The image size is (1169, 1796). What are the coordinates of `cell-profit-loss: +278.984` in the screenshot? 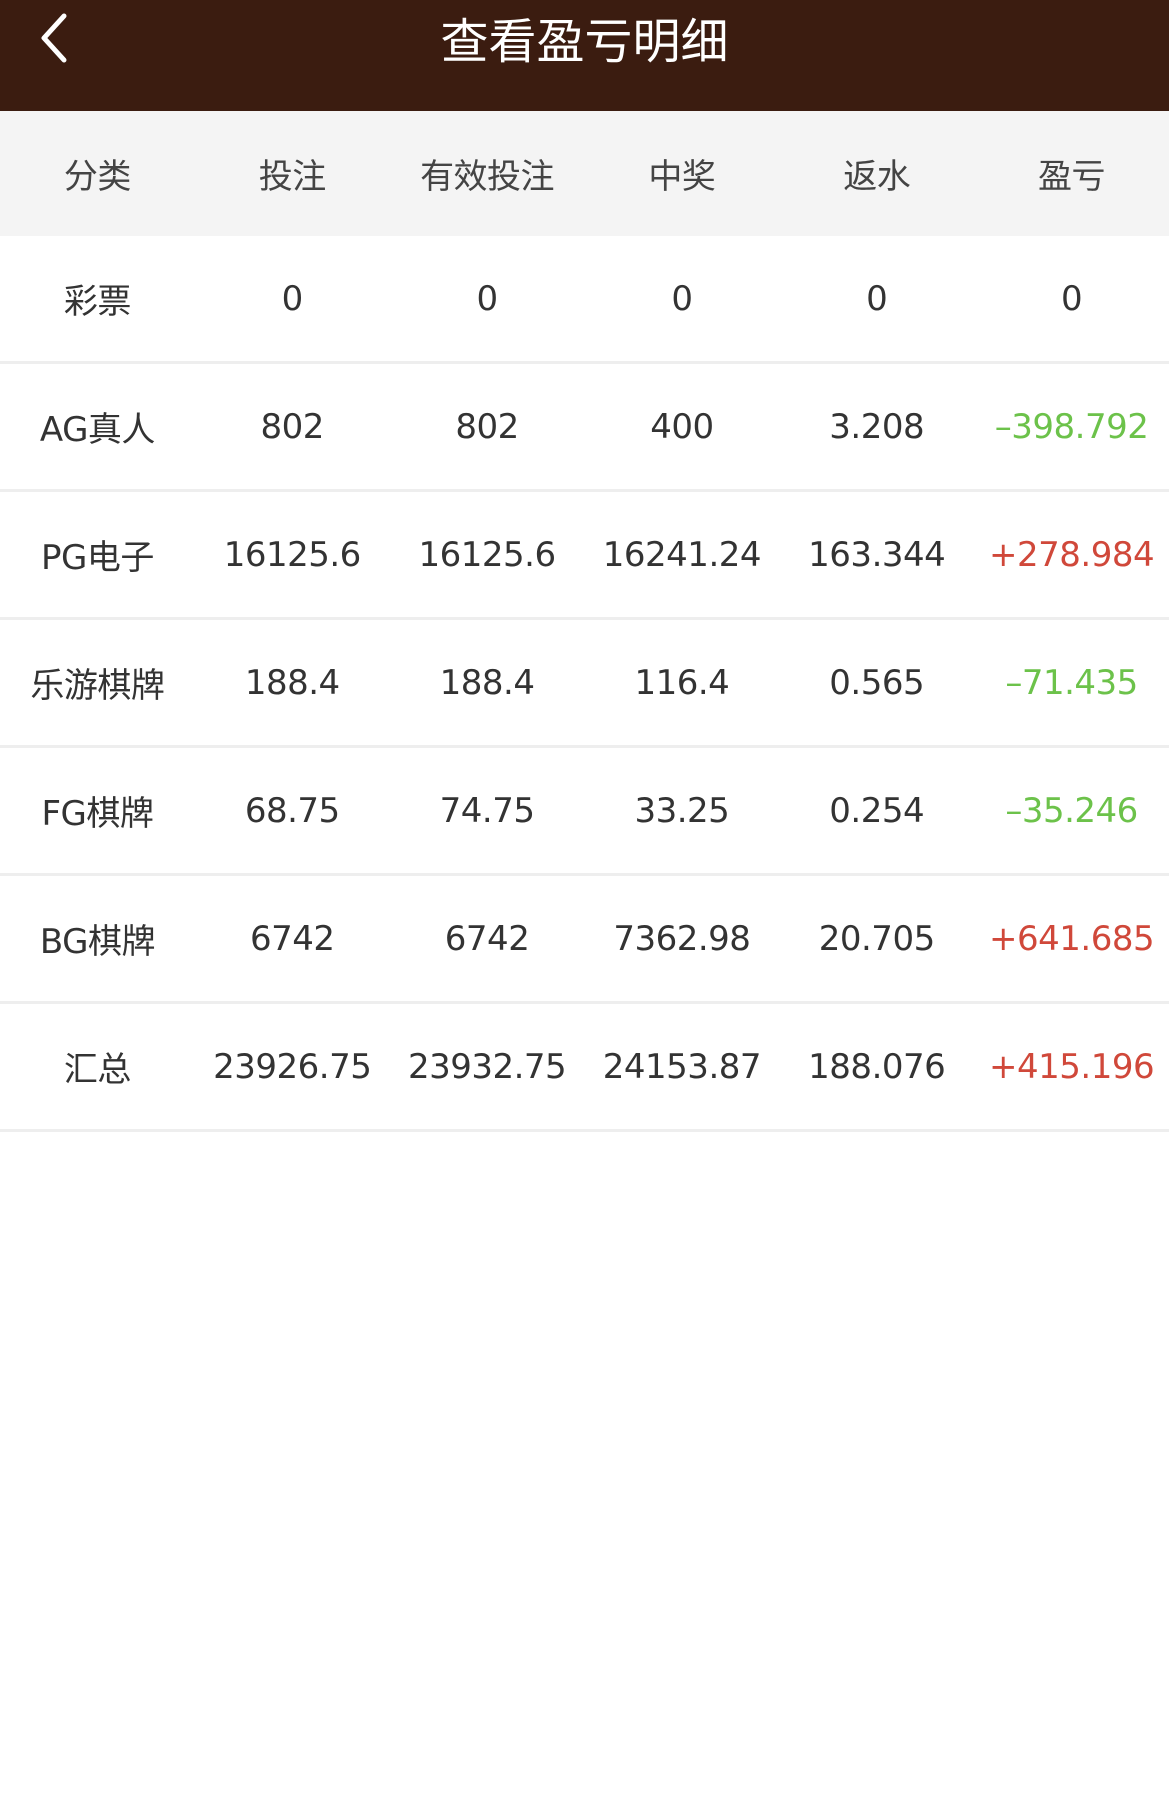 It's located at (1072, 554).